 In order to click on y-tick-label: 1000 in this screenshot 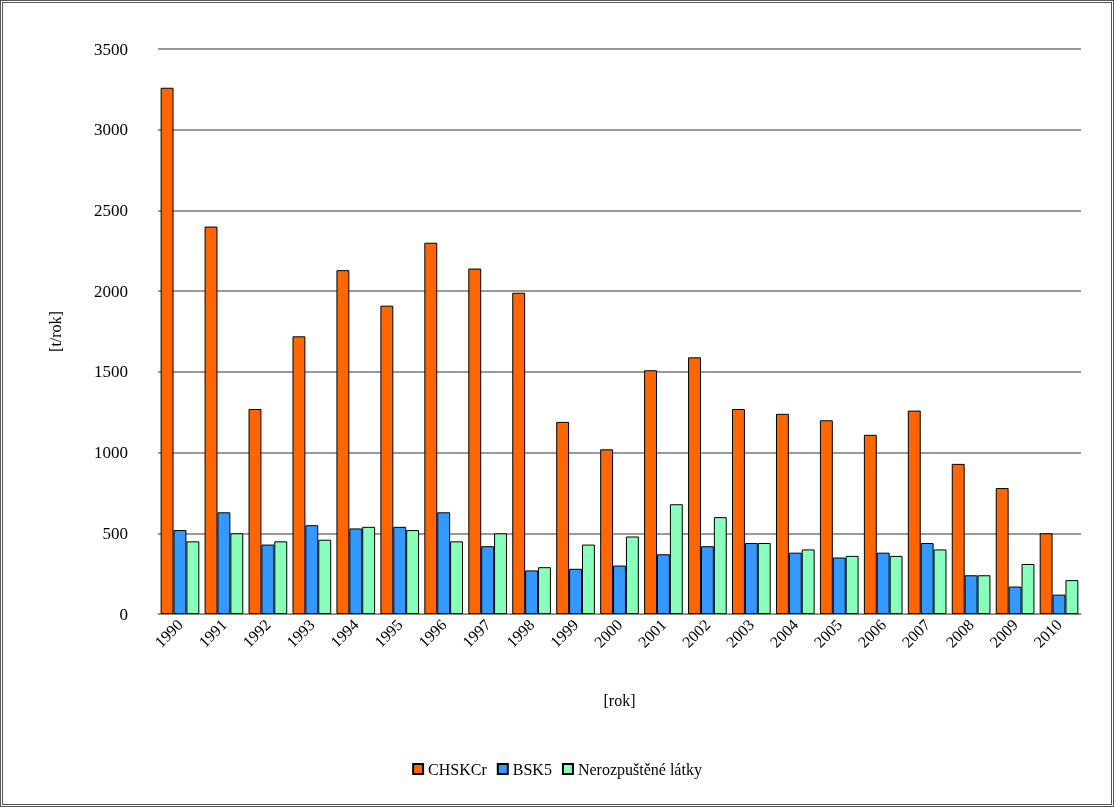, I will do `click(111, 453)`.